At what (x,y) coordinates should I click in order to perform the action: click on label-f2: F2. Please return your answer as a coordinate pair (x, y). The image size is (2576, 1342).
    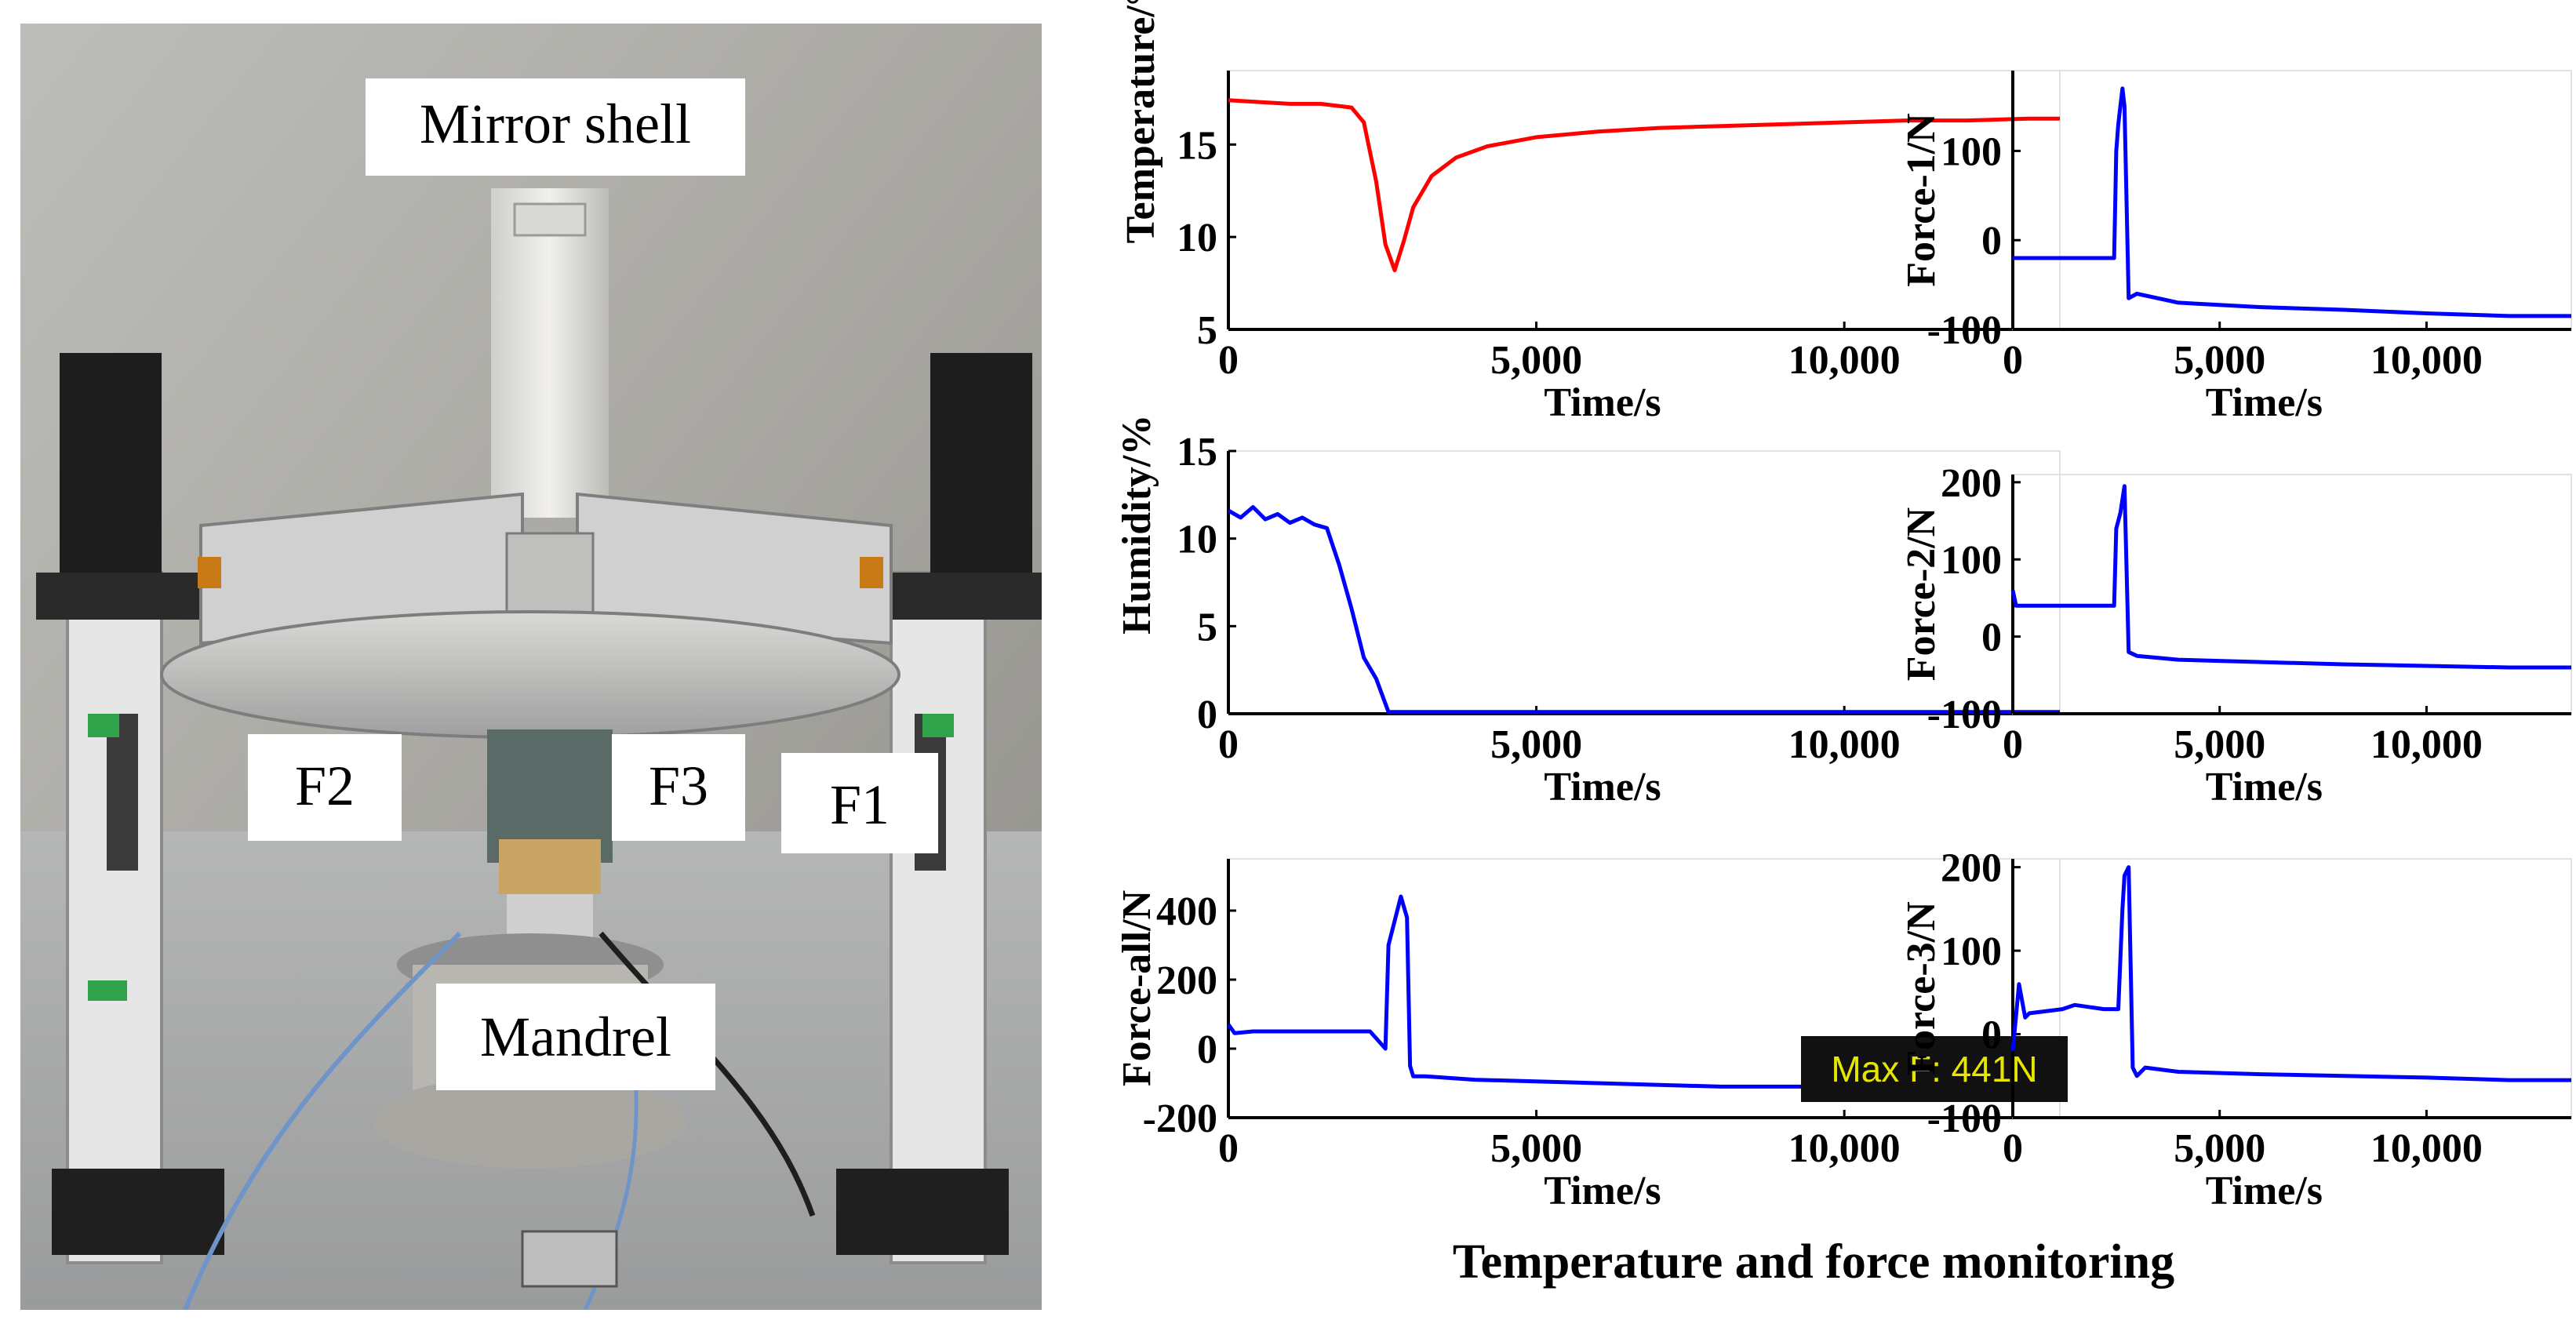
    Looking at the image, I should click on (325, 787).